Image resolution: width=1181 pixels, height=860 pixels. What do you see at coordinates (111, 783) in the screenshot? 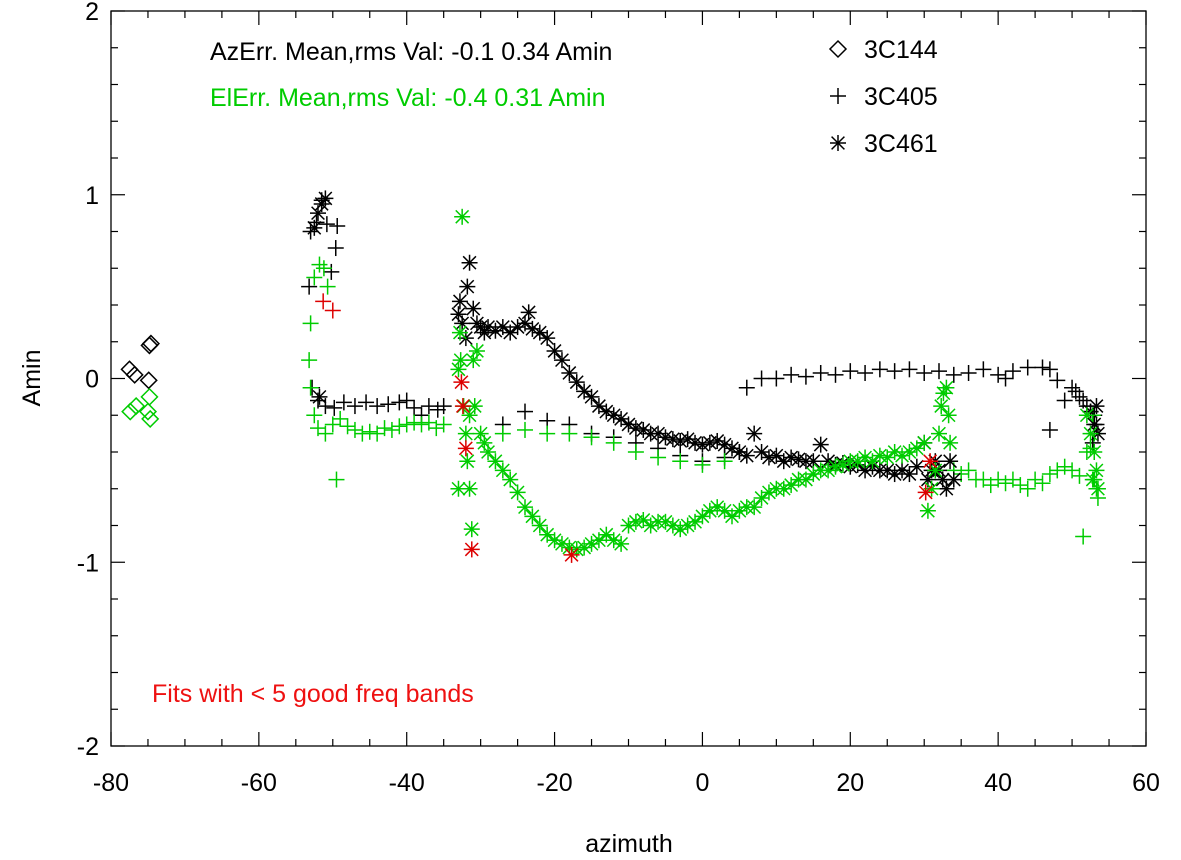
I see `x-tick-label: -80` at bounding box center [111, 783].